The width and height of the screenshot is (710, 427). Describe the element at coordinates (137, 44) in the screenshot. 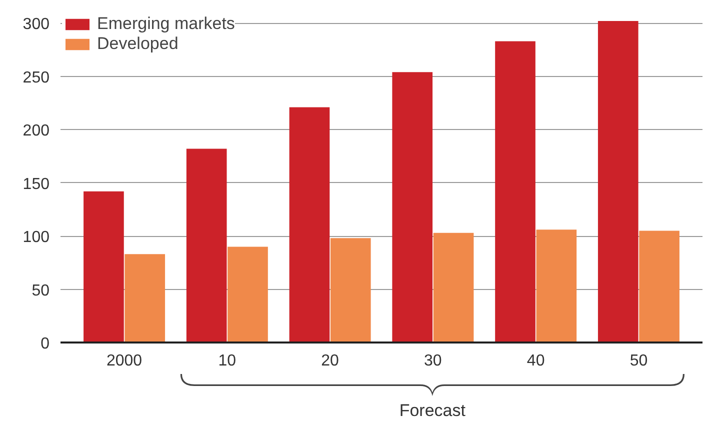

I see `legend-label: Developed` at that location.